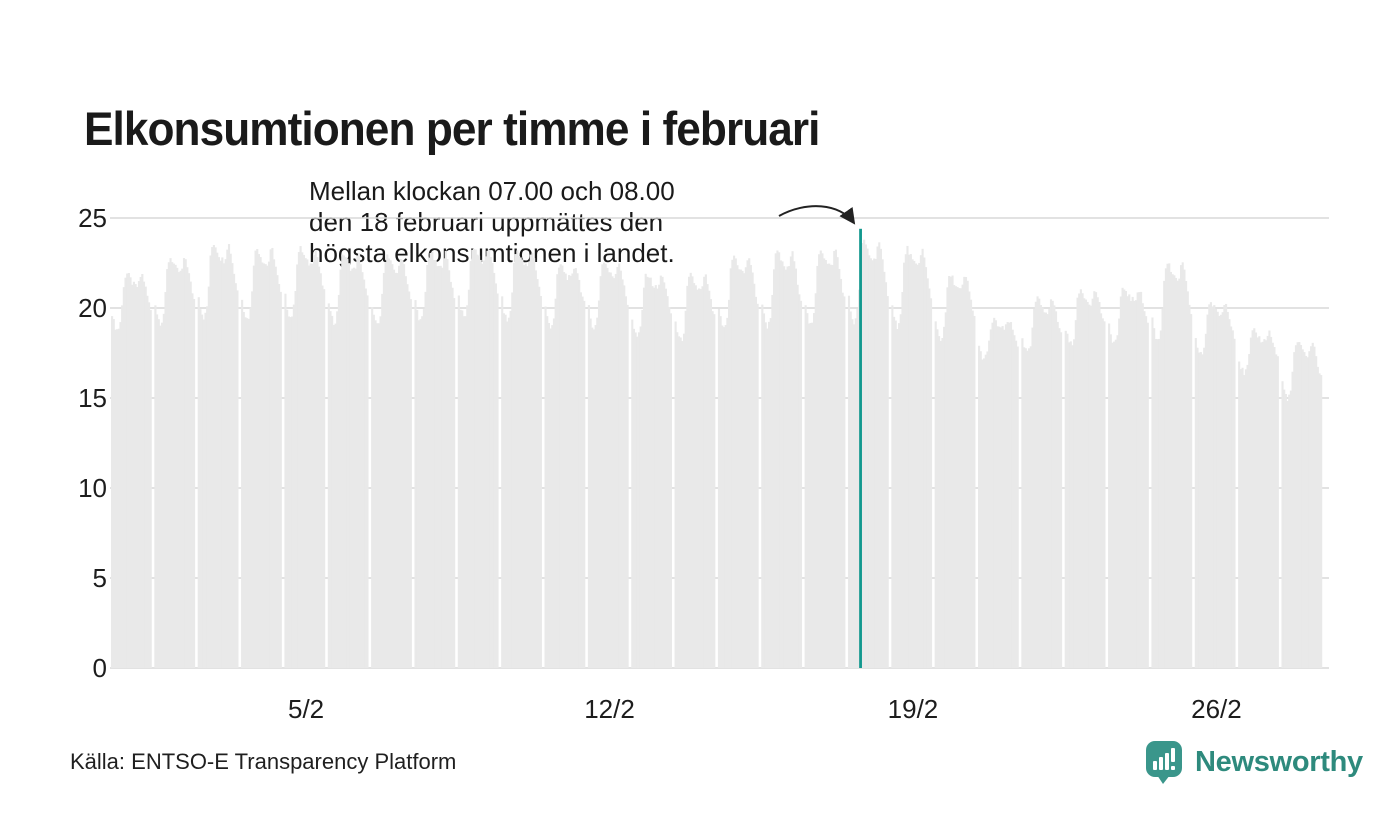  Describe the element at coordinates (92, 308) in the screenshot. I see `y-tick-label: 20` at that location.